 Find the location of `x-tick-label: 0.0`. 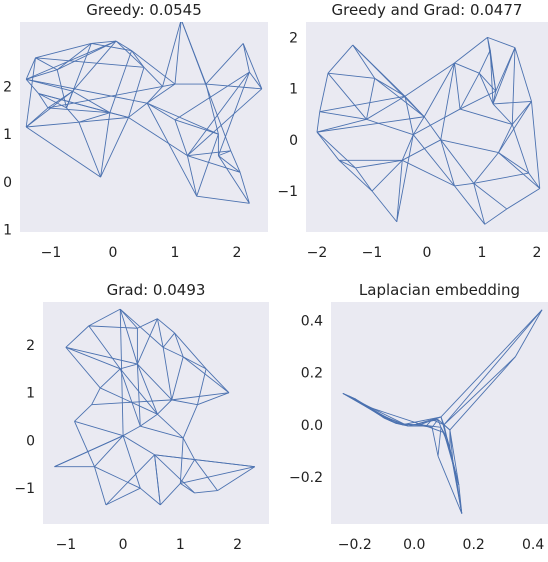

x-tick-label: 0.0 is located at coordinates (414, 545).